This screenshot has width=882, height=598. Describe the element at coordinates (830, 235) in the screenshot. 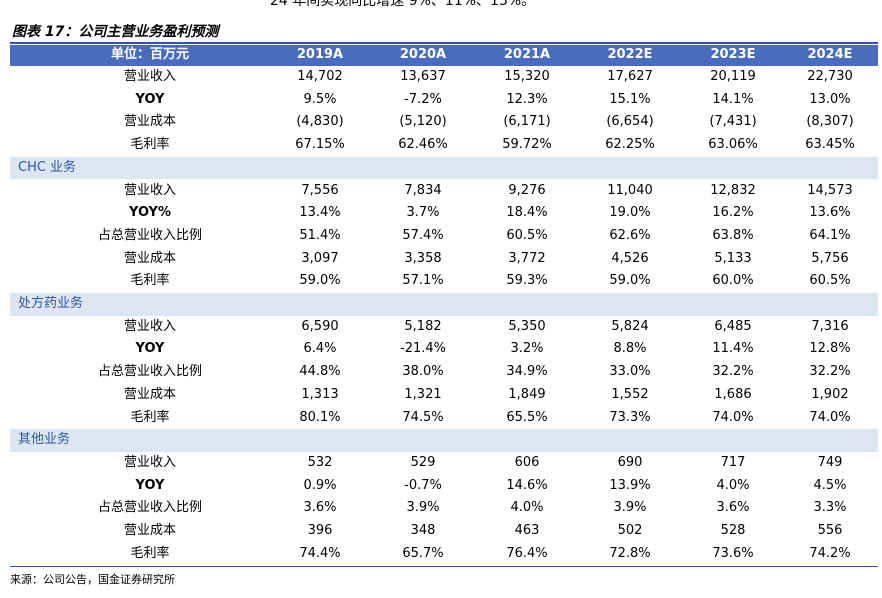

I see `value-cell: 64.1%` at that location.